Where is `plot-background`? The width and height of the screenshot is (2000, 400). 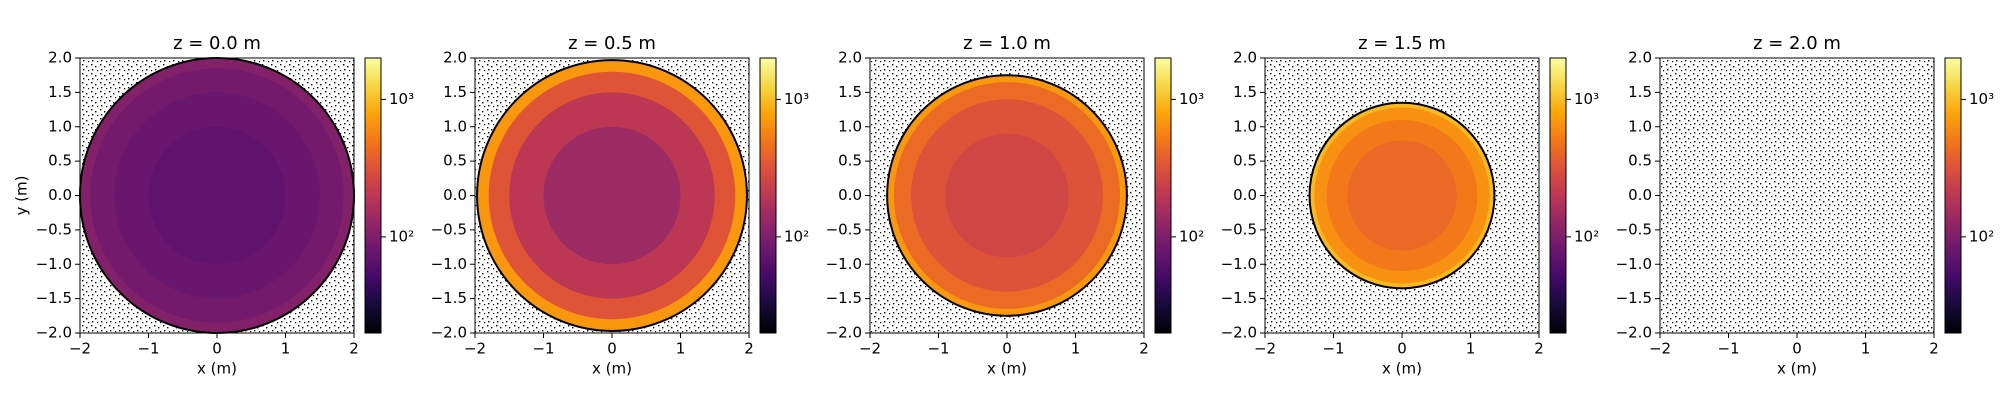 plot-background is located at coordinates (1797, 195).